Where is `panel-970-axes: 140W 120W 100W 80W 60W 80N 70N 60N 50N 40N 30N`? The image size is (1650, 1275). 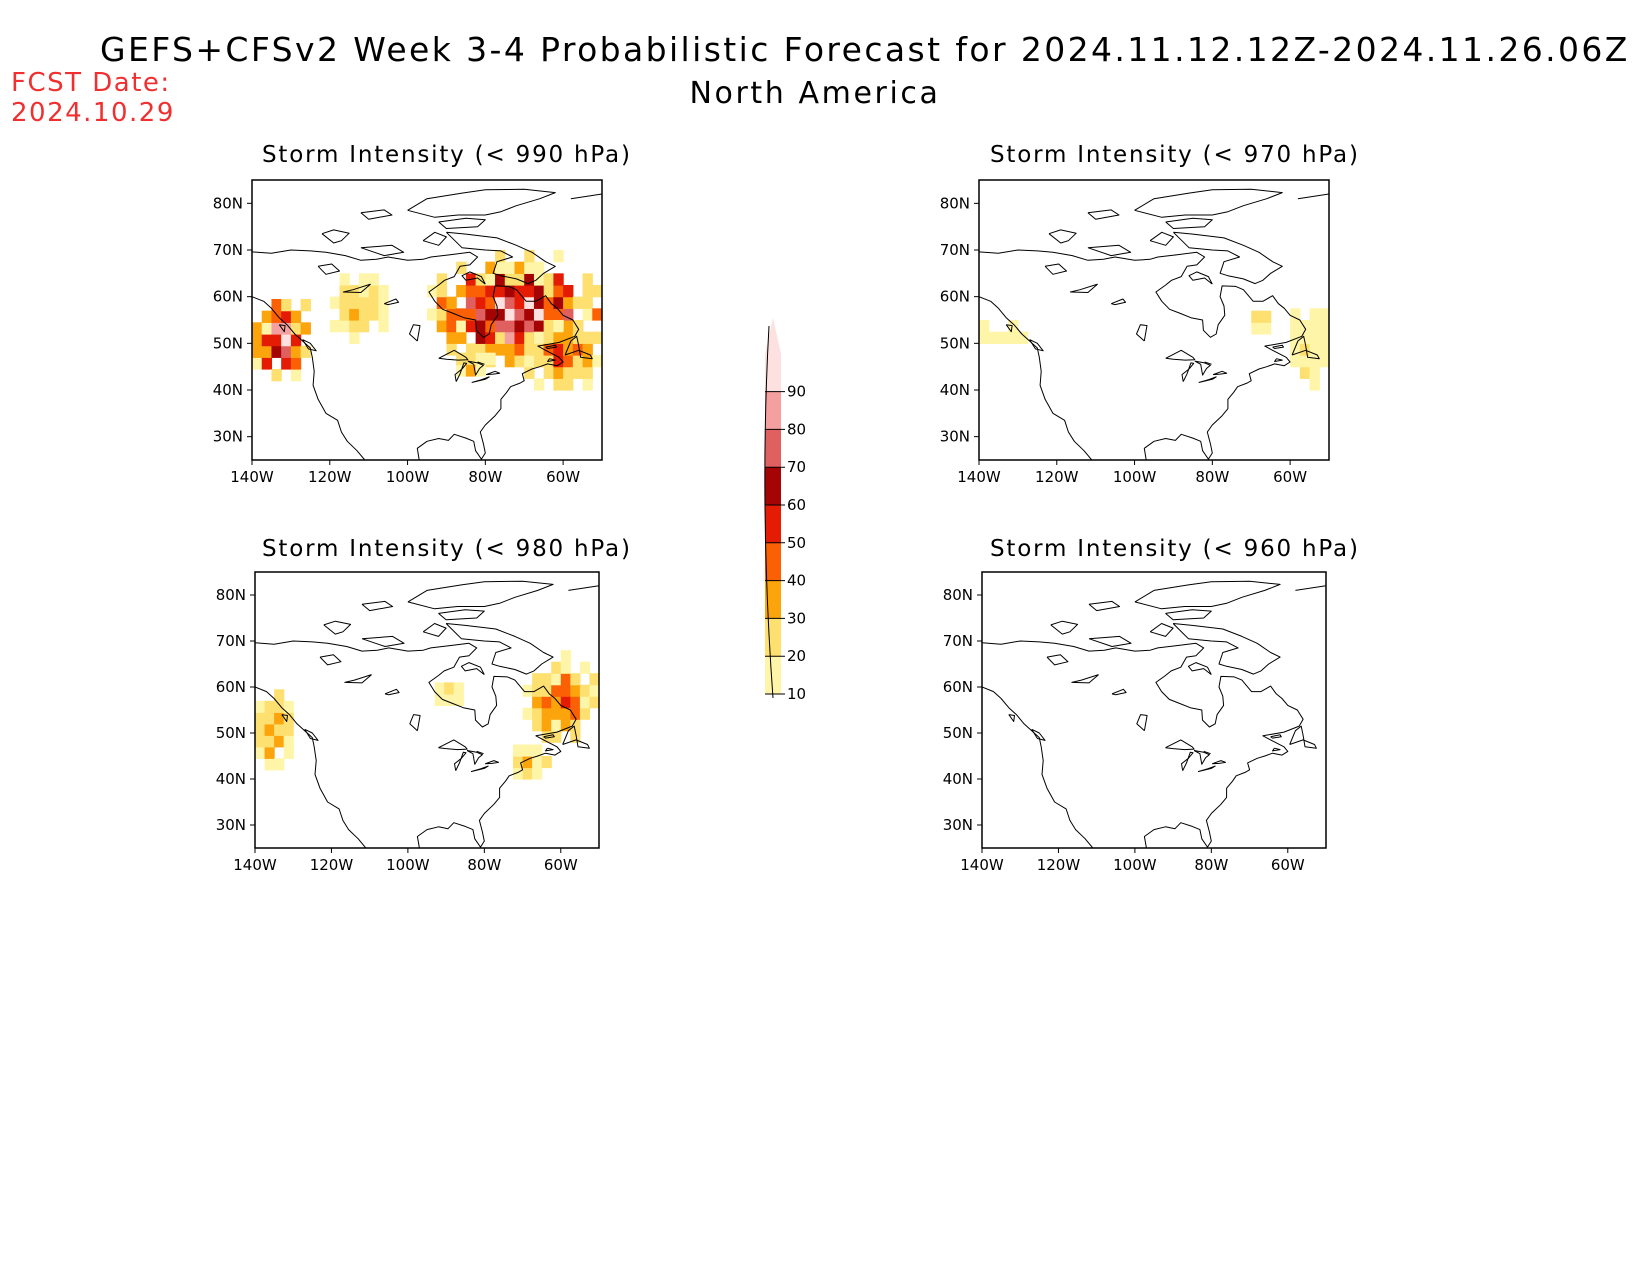 panel-970-axes: 140W 120W 100W 80W 60W 80N 70N 60N 50N 40N 30N is located at coordinates (1124, 340).